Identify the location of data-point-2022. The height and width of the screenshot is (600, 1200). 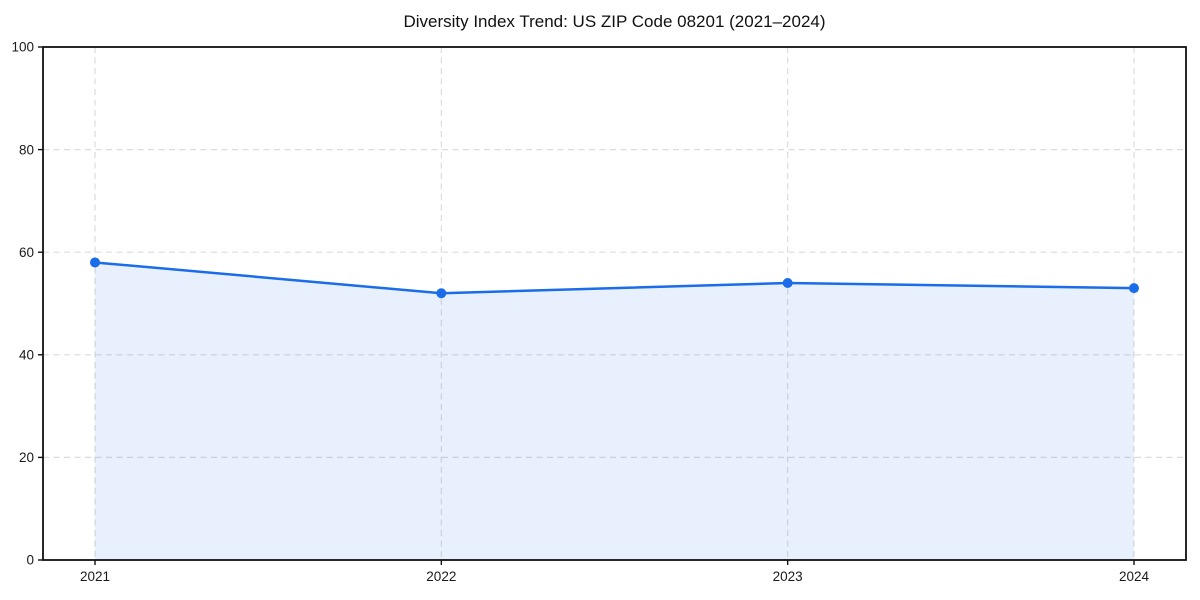
(441, 293).